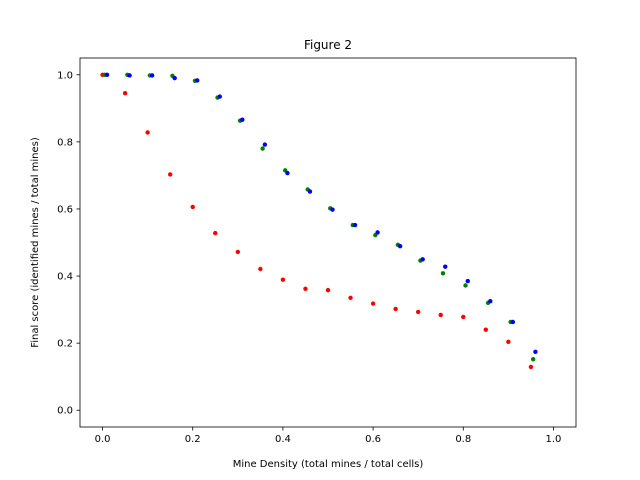  I want to click on y-tick-label: 0.2, so click(65, 344).